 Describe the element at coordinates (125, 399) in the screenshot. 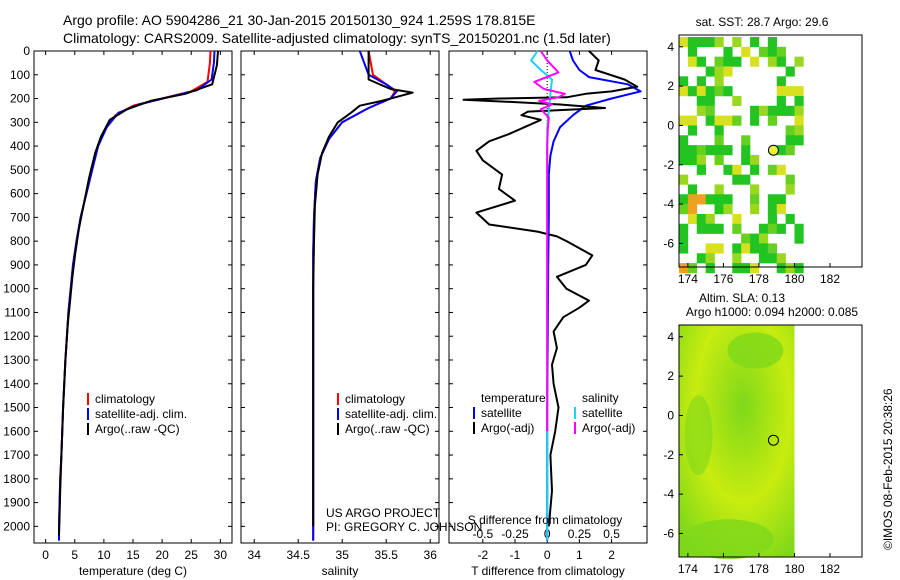

I see `temperature-legend-climatology: climatology` at that location.